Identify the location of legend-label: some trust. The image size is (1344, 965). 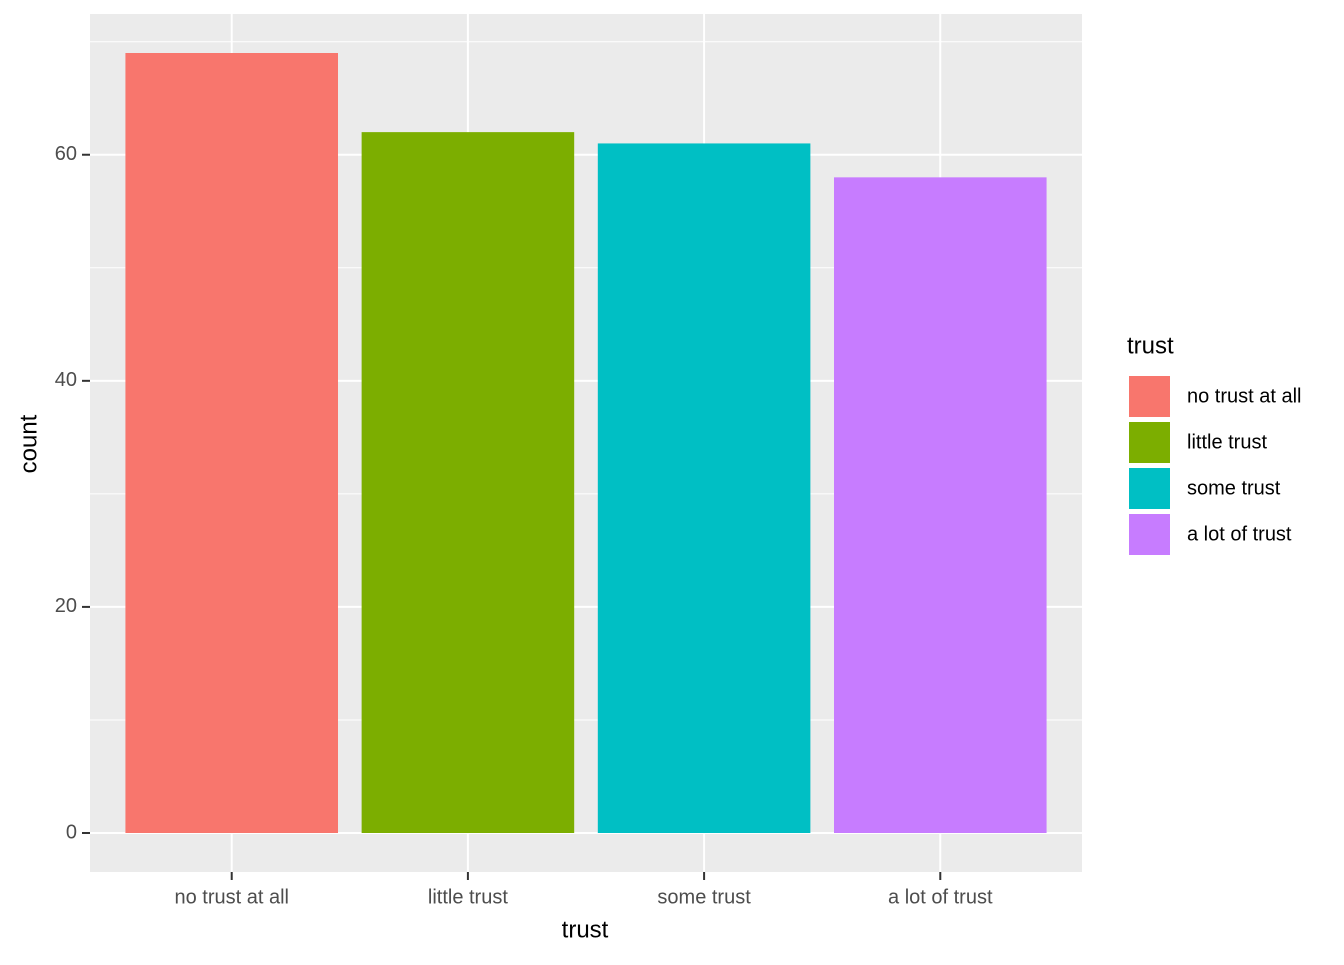
(1234, 488).